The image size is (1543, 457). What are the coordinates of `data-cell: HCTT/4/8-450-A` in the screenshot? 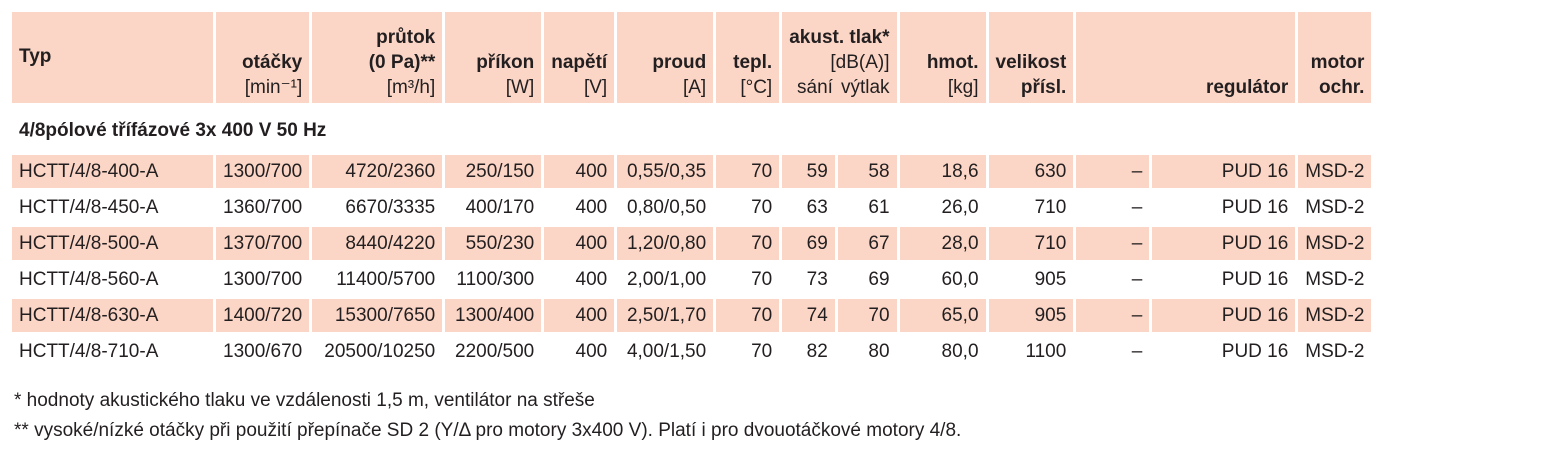 It's located at (89, 207).